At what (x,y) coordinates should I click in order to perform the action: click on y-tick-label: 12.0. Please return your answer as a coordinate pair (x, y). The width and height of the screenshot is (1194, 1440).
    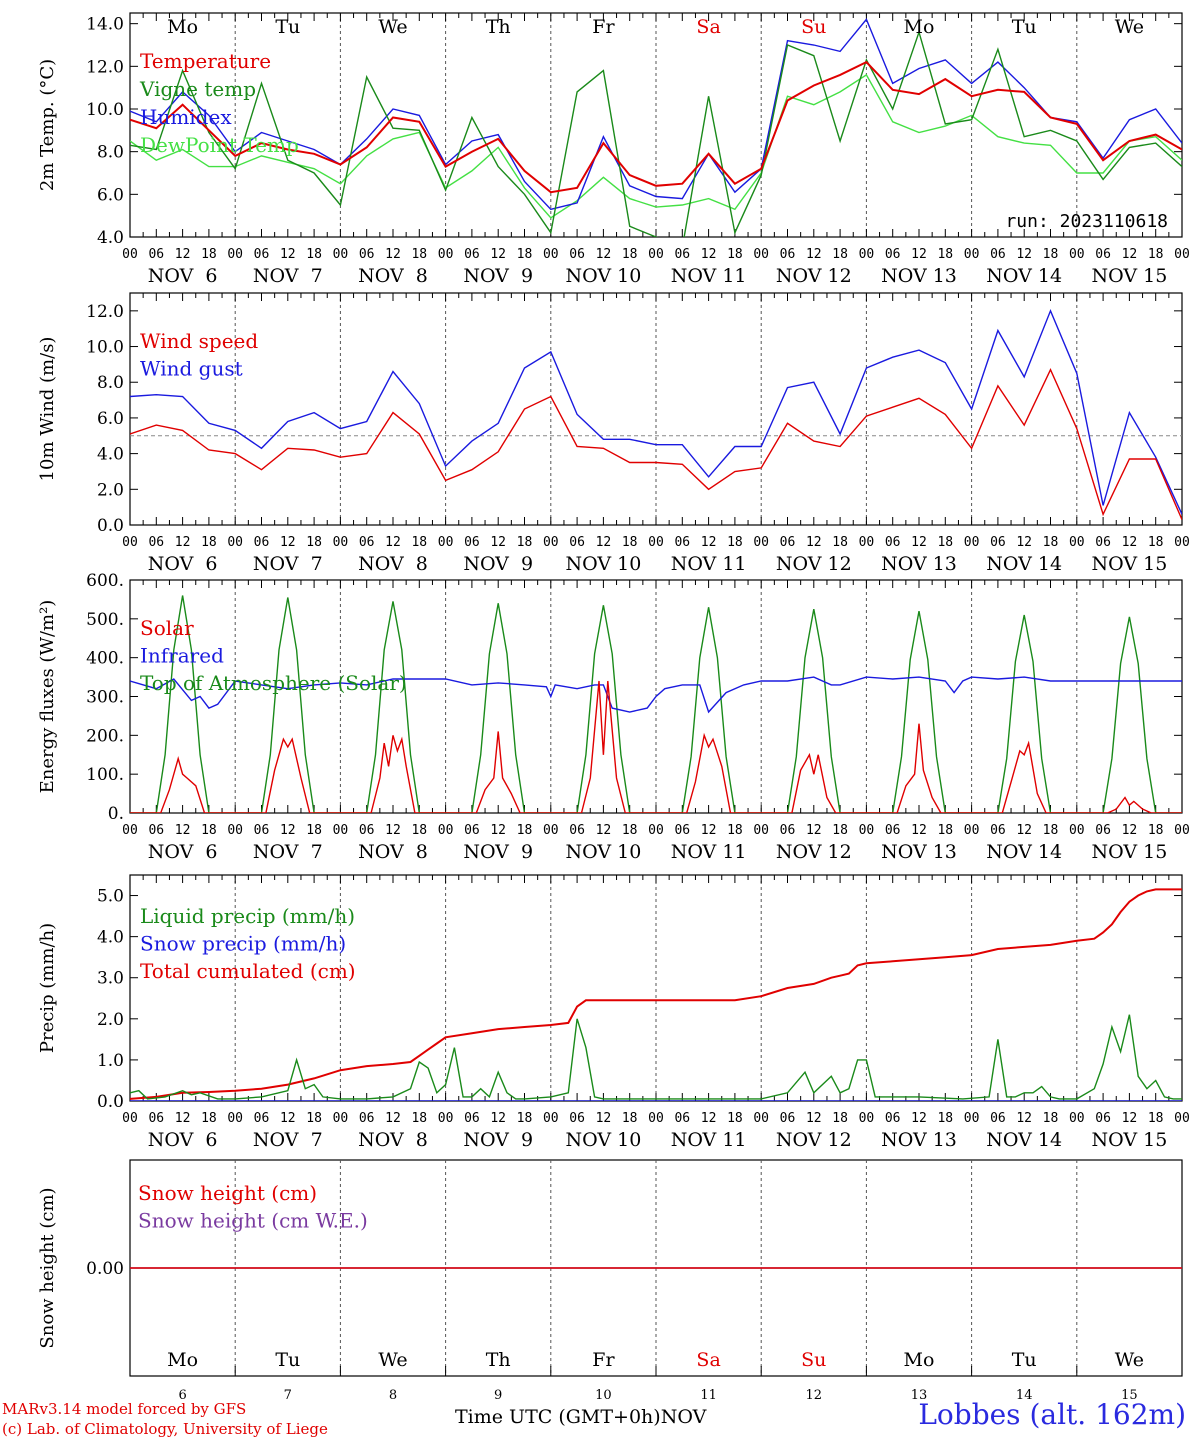
    Looking at the image, I should click on (105, 67).